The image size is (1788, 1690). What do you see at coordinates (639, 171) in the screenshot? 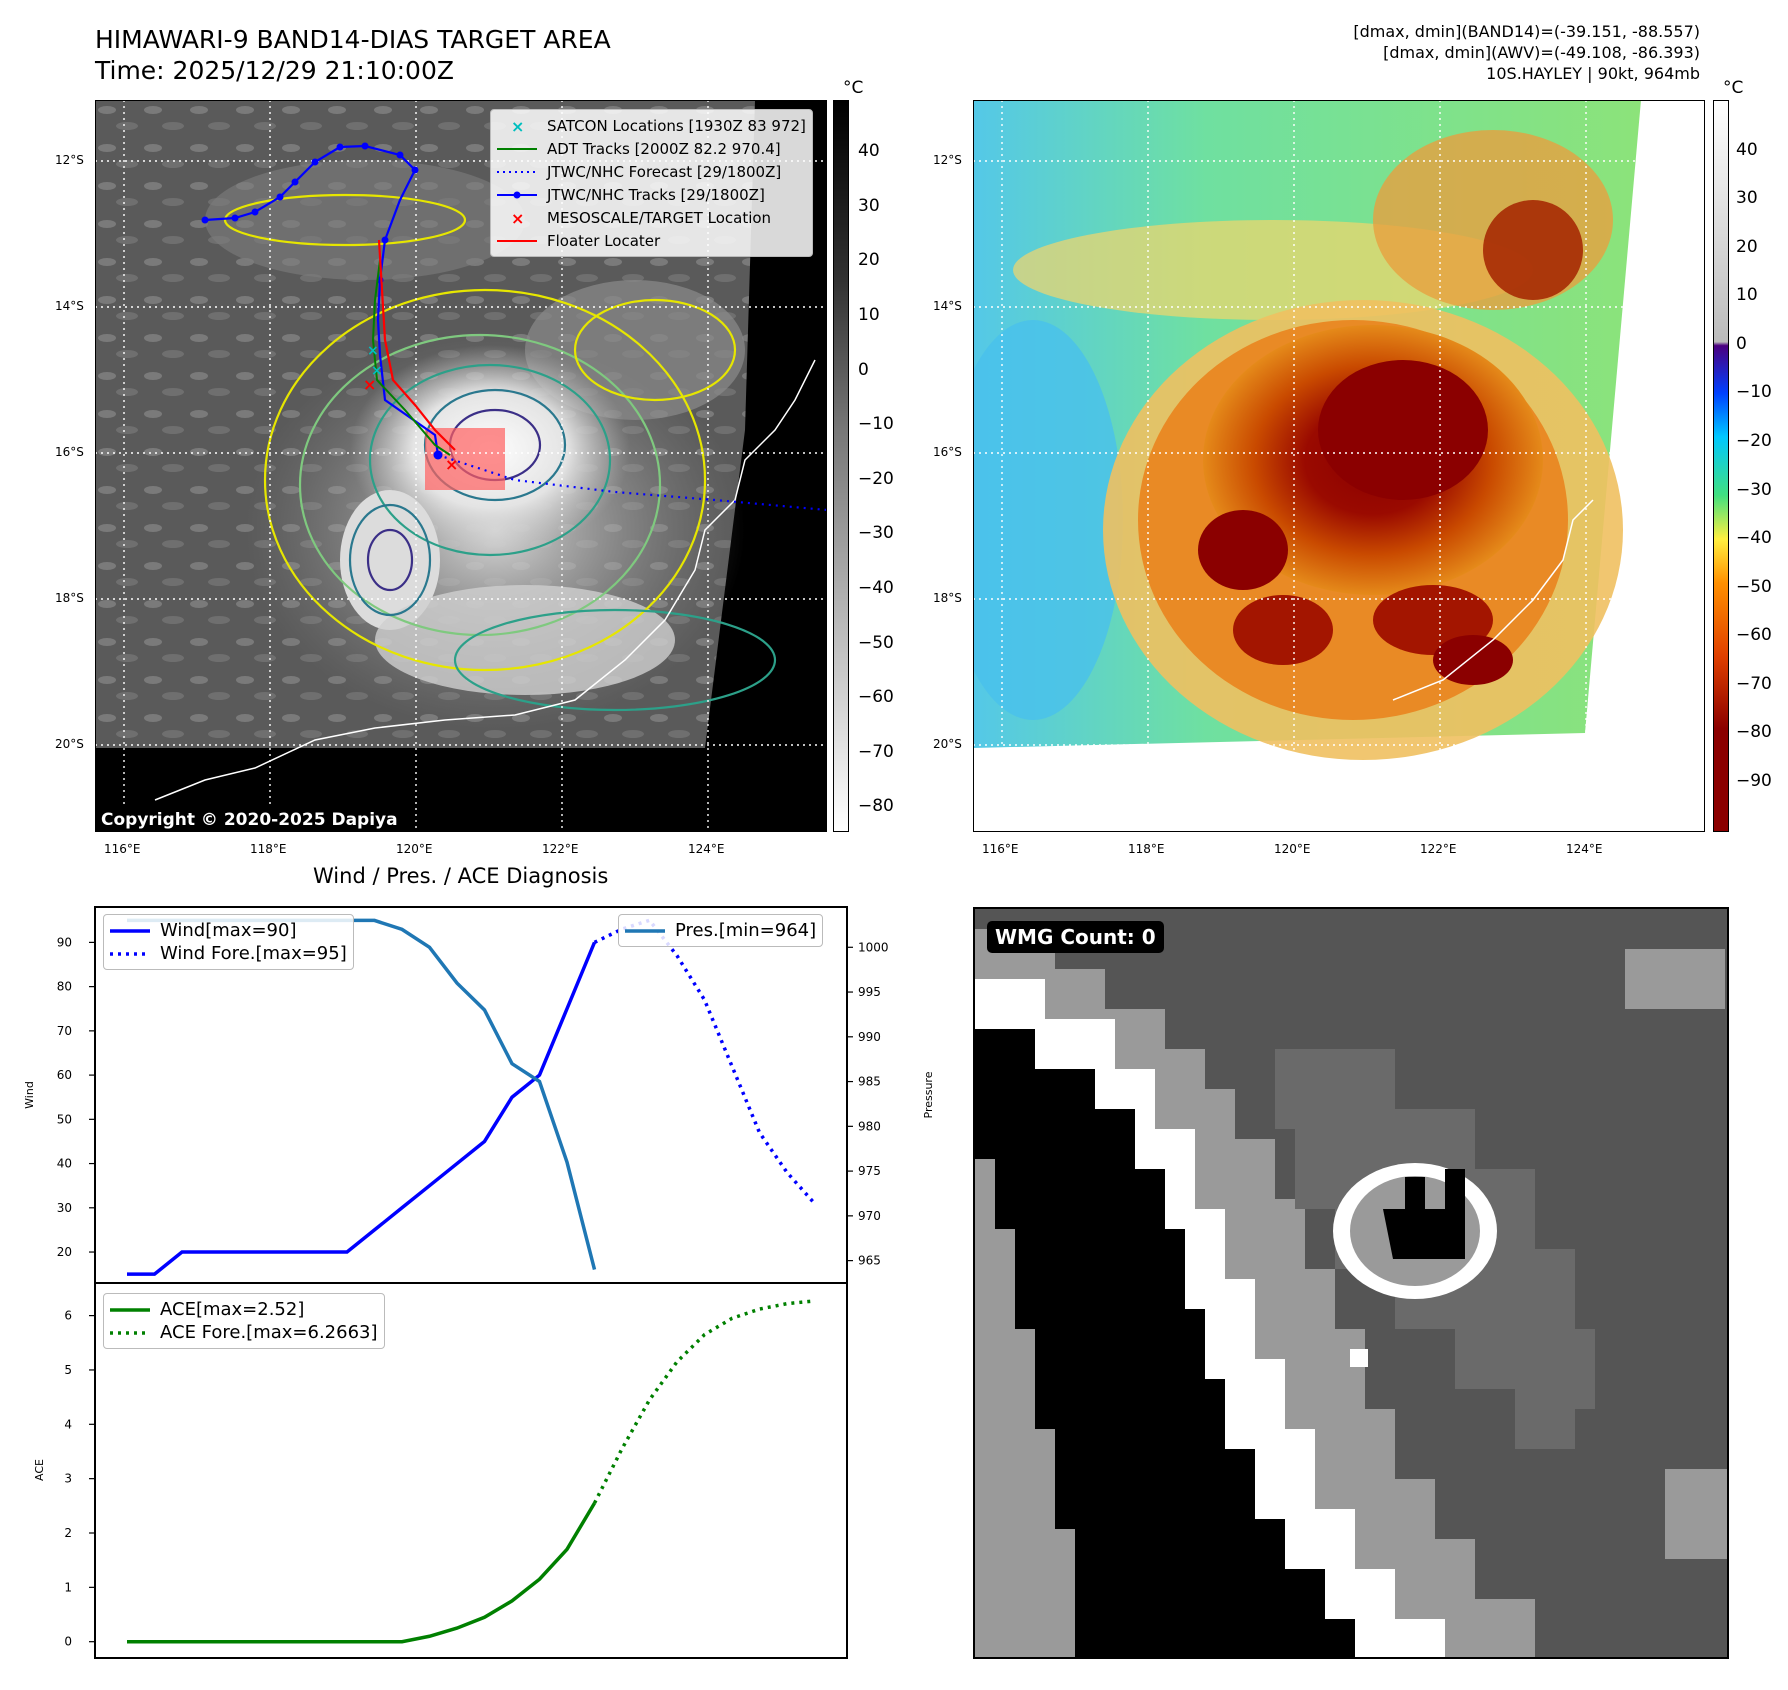
I see `legend-jtwc-forecast: JTWC/NHC Forecast [29/1800Z]` at bounding box center [639, 171].